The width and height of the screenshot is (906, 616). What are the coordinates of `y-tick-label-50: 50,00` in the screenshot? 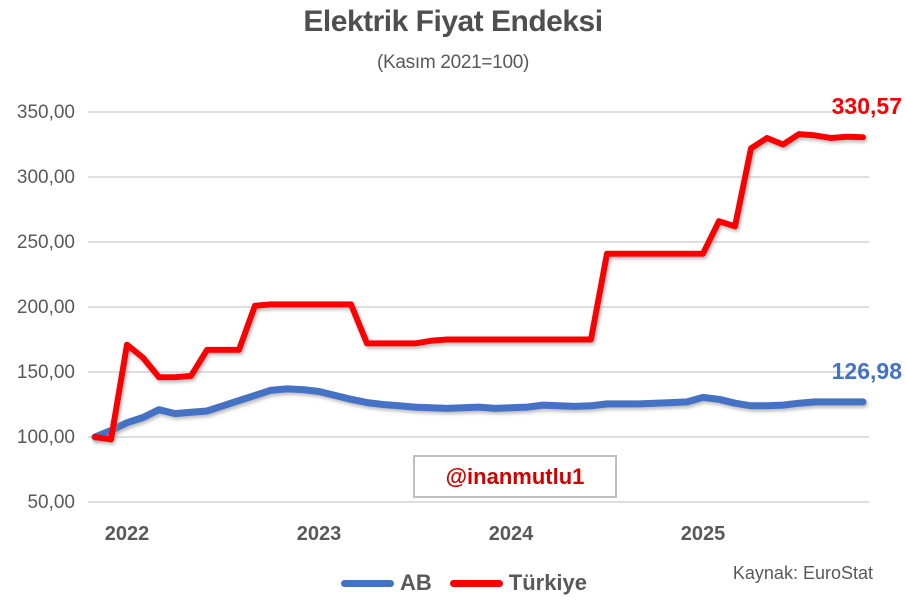 It's located at (51, 502).